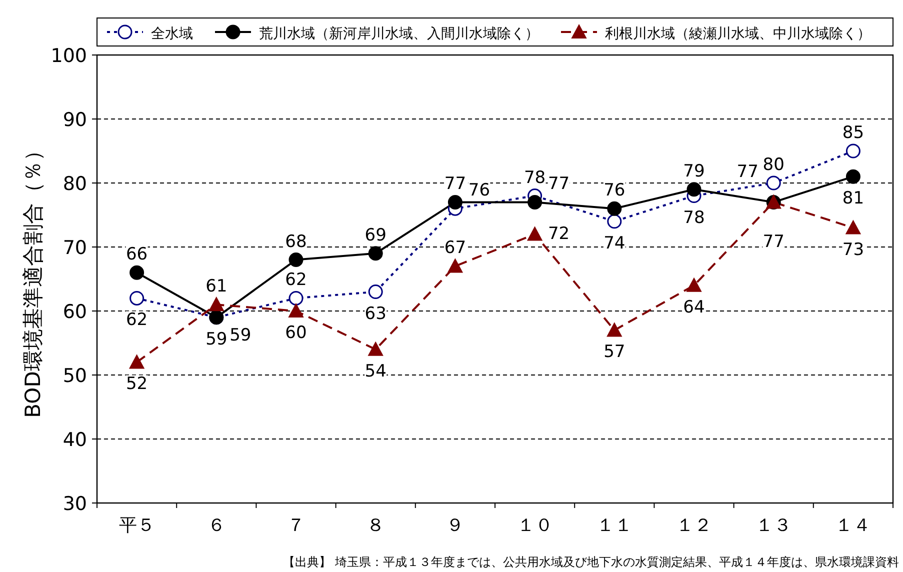  What do you see at coordinates (137, 254) in the screenshot?
I see `data-label: 66` at bounding box center [137, 254].